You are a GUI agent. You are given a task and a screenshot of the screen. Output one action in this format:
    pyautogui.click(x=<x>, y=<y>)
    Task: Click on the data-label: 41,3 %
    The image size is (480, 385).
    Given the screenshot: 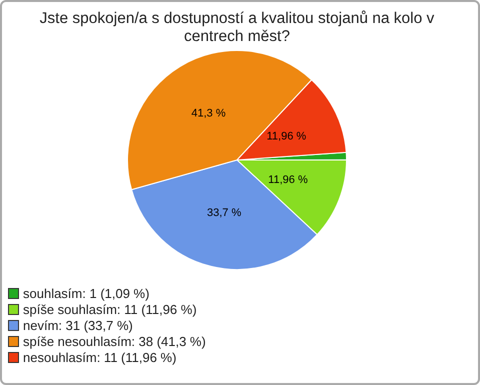 What is the action you would take?
    pyautogui.click(x=208, y=113)
    